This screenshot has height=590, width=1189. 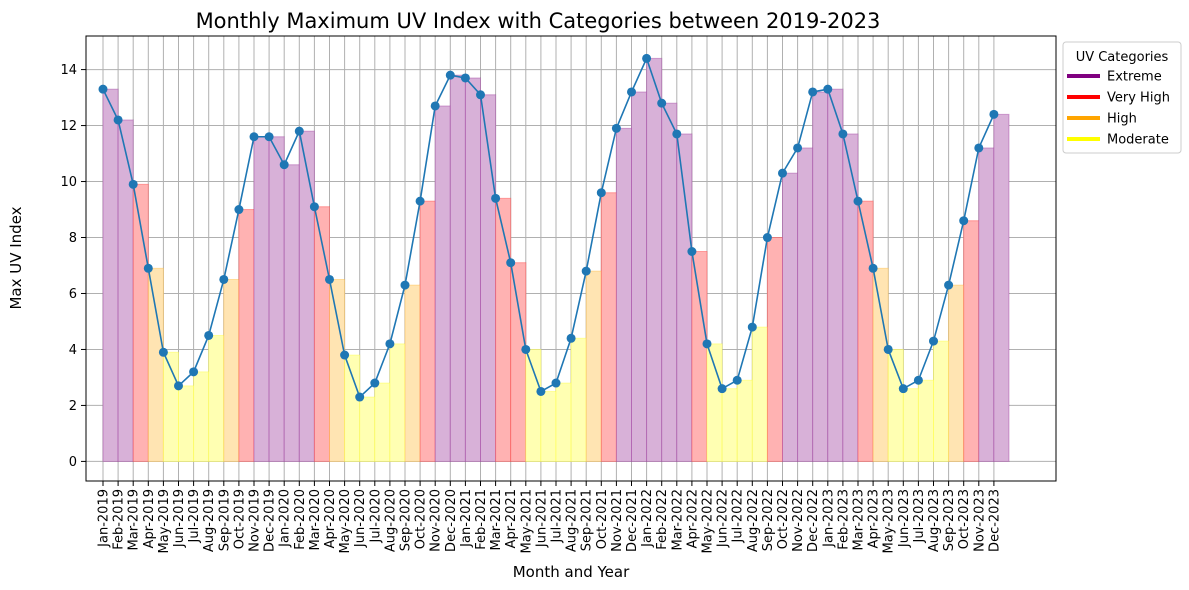 I want to click on x-tick-label: Feb-2022, so click(x=662, y=519).